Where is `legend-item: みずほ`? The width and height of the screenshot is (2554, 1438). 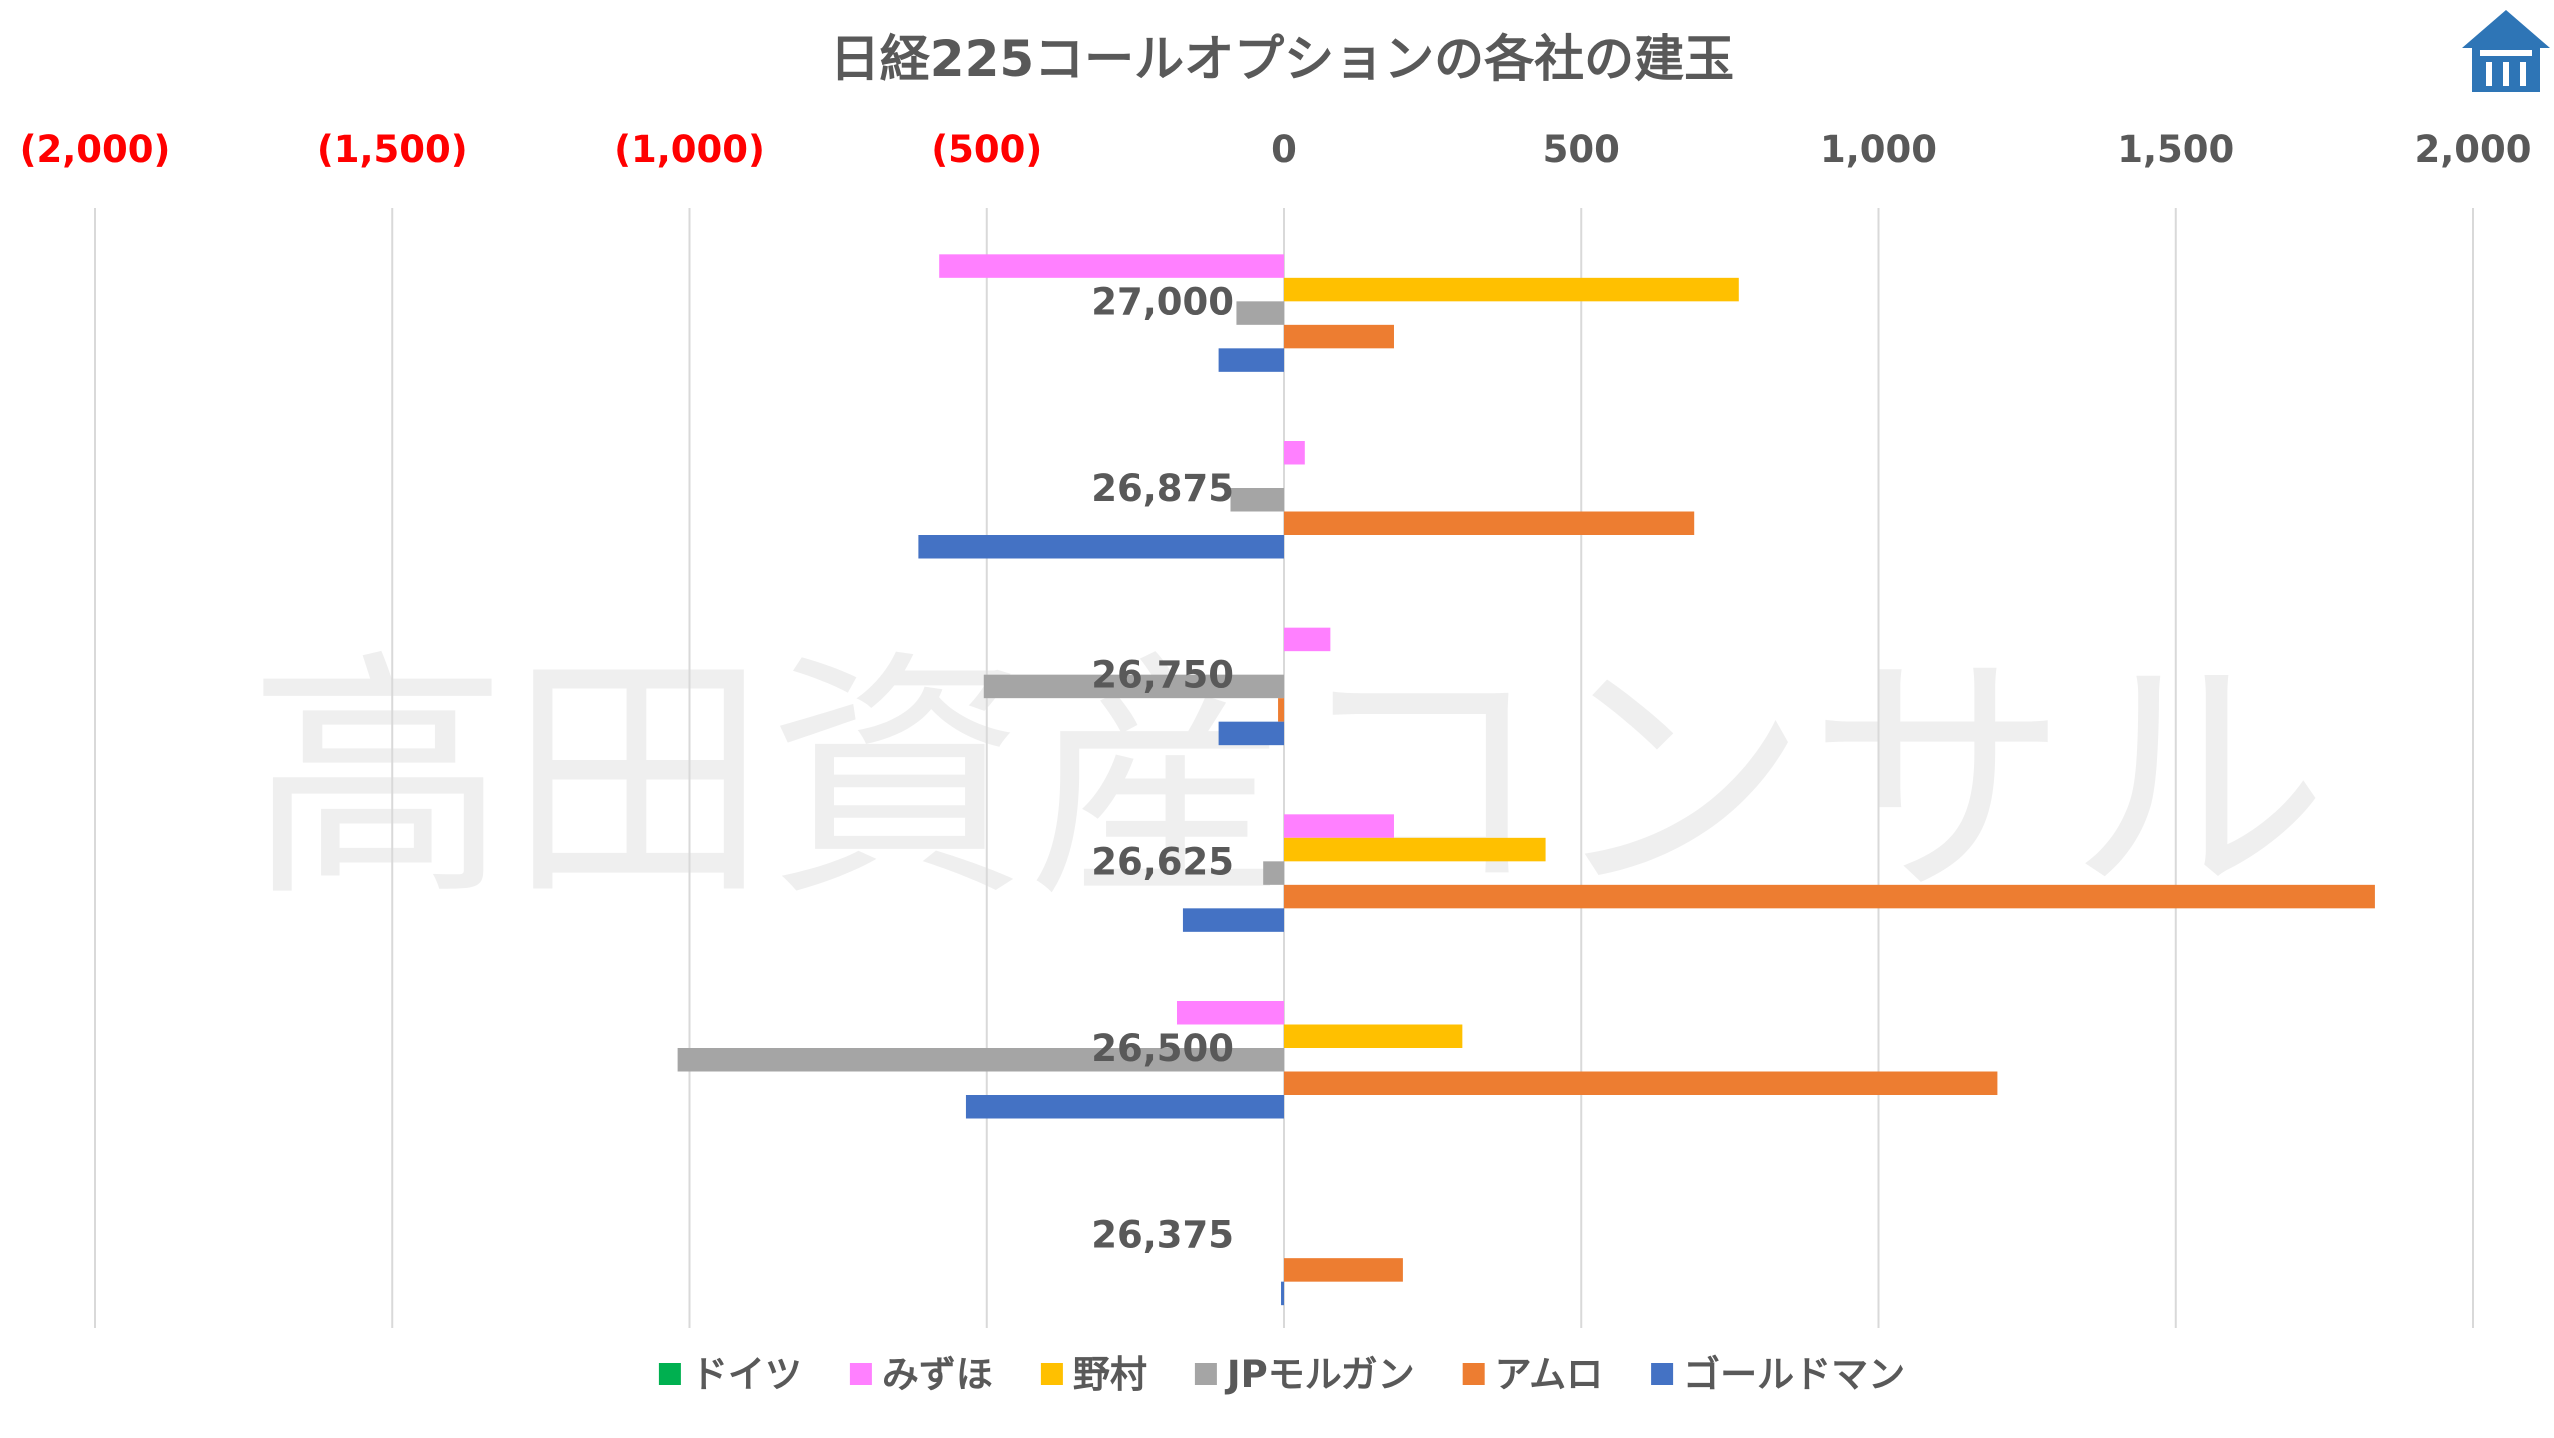 legend-item: みずほ is located at coordinates (921, 1374).